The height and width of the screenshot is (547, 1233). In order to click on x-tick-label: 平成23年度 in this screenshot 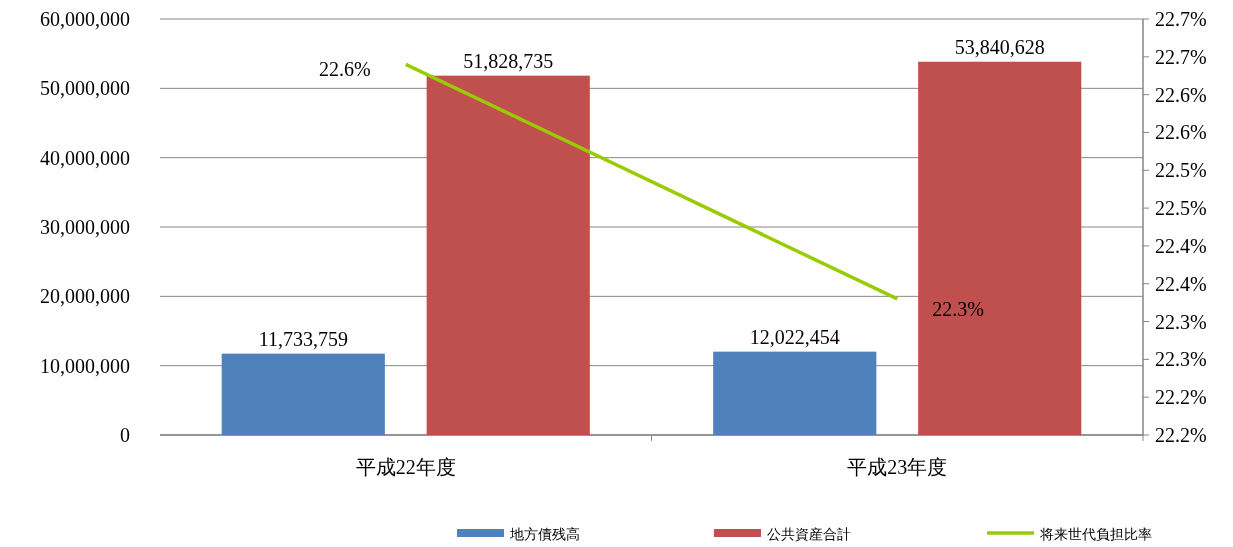, I will do `click(897, 467)`.